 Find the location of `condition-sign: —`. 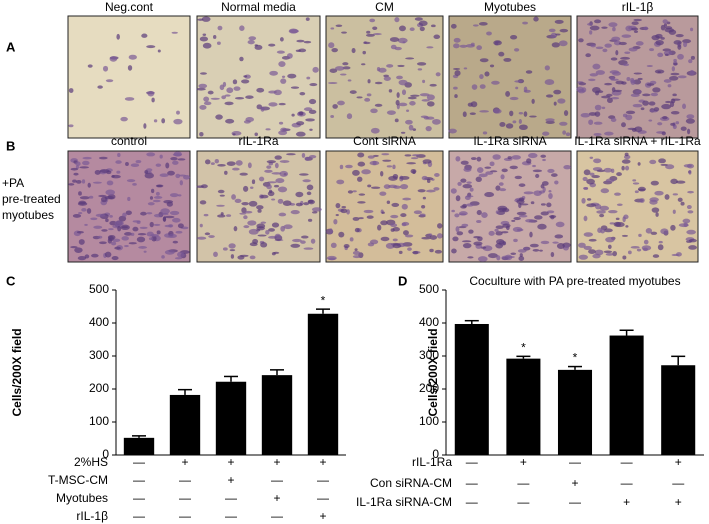

condition-sign: — is located at coordinates (323, 498).